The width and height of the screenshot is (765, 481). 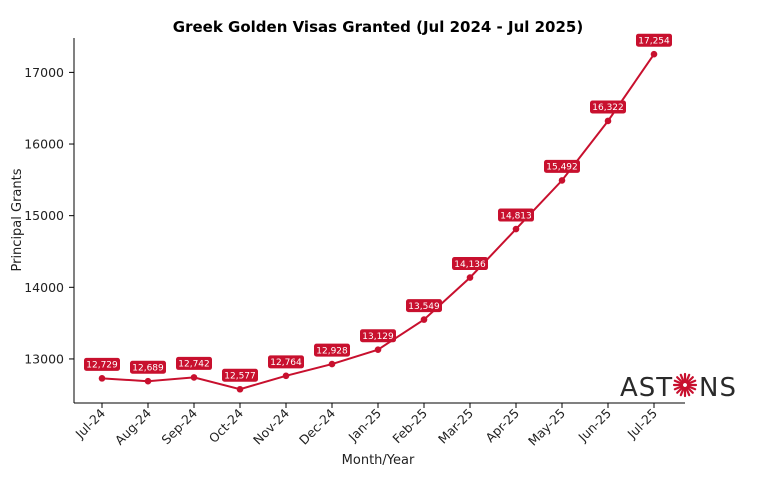 I want to click on data-label-text: 12,764, so click(x=286, y=363).